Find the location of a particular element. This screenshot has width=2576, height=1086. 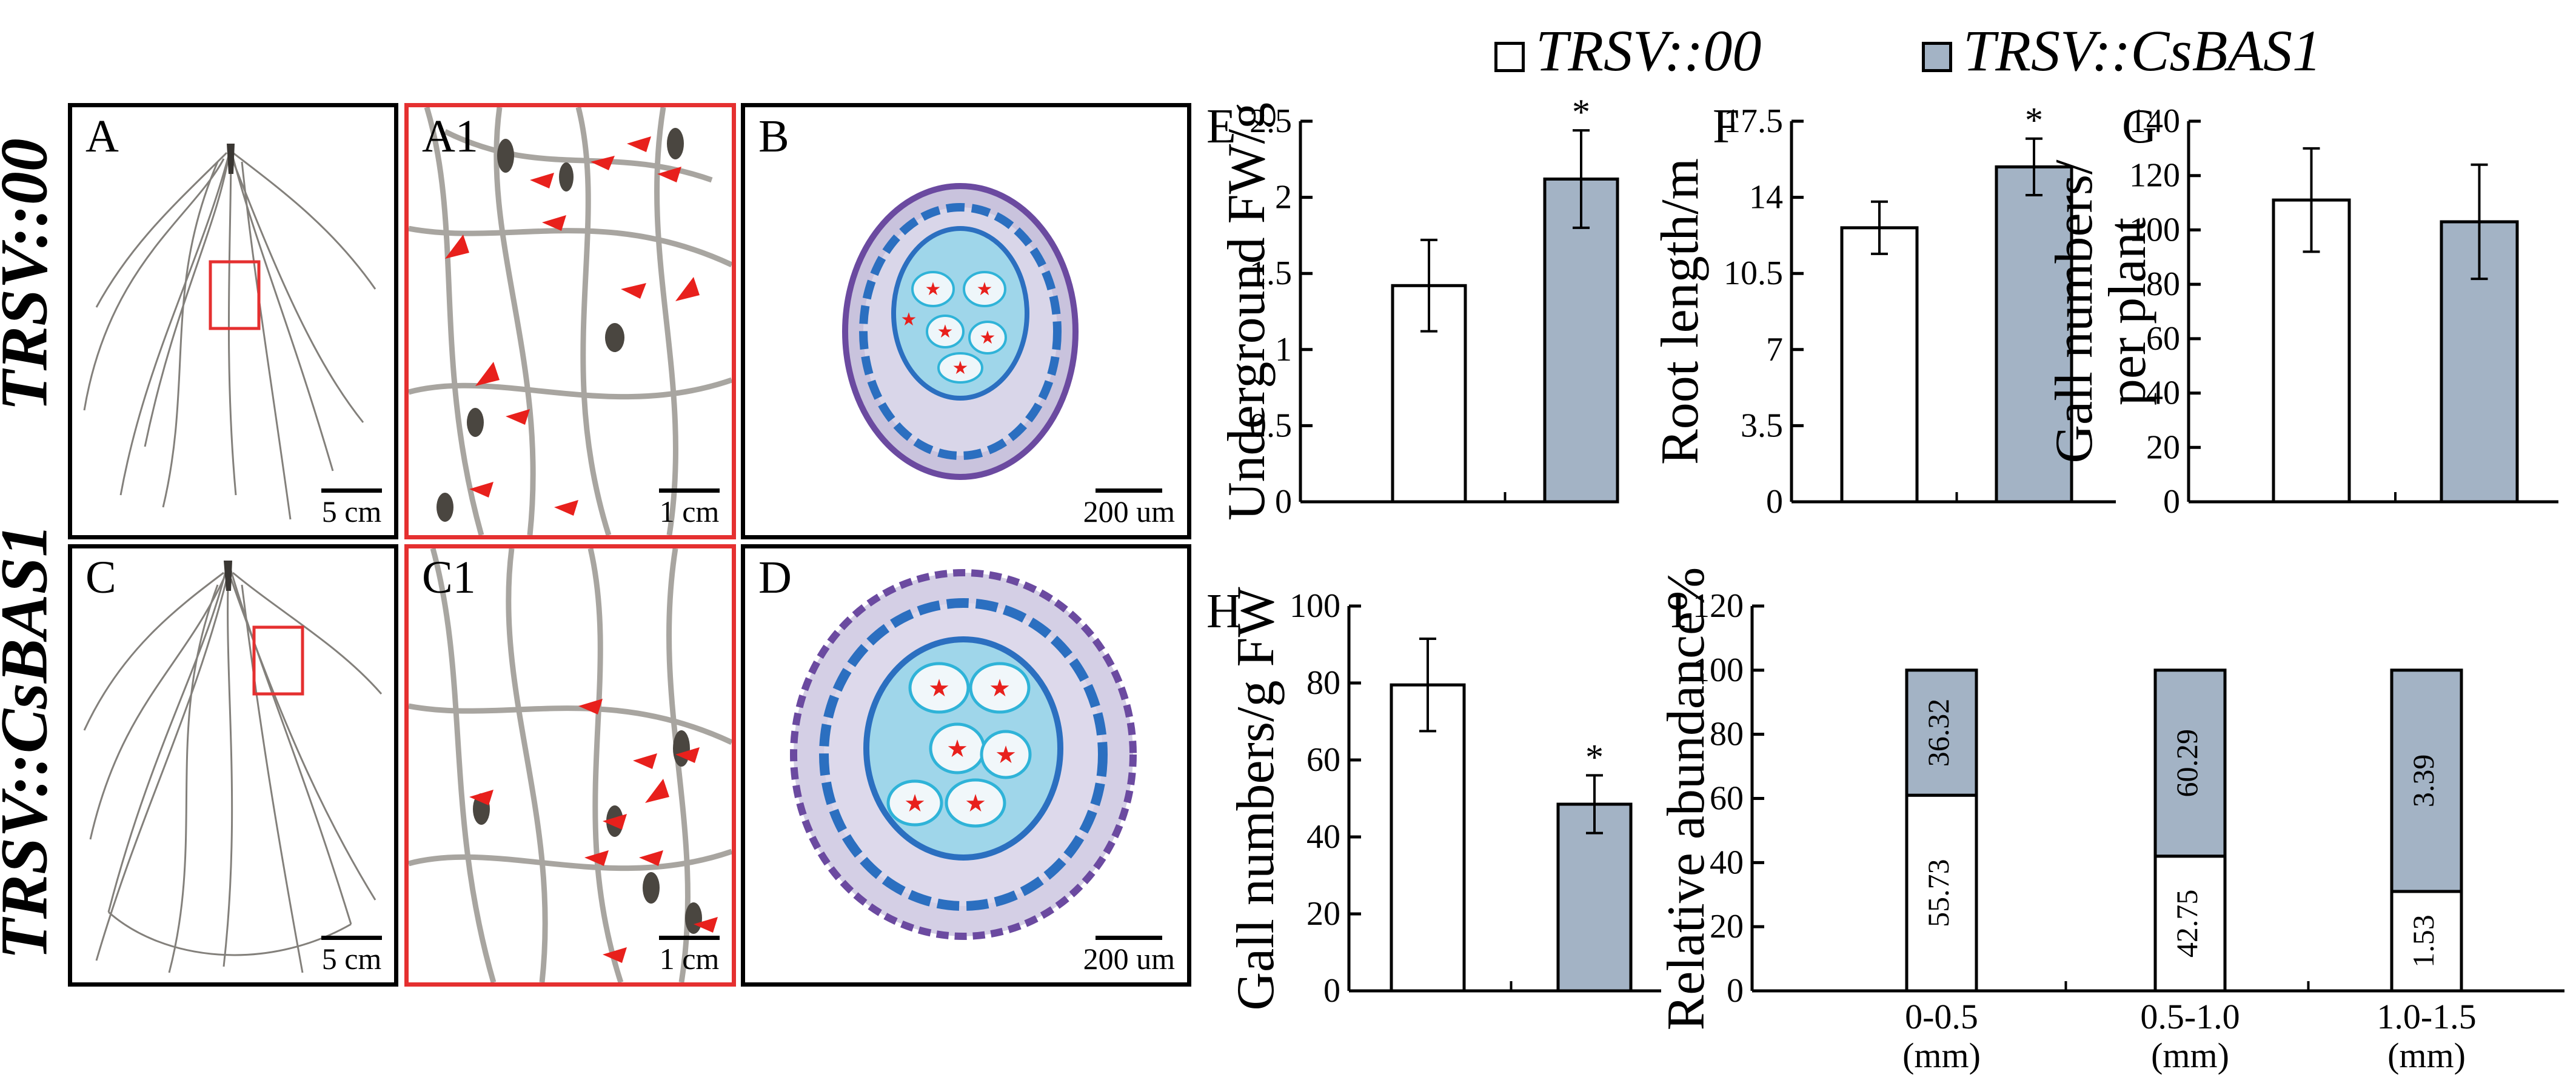

scale-bar-c: 5 cm is located at coordinates (351, 956).